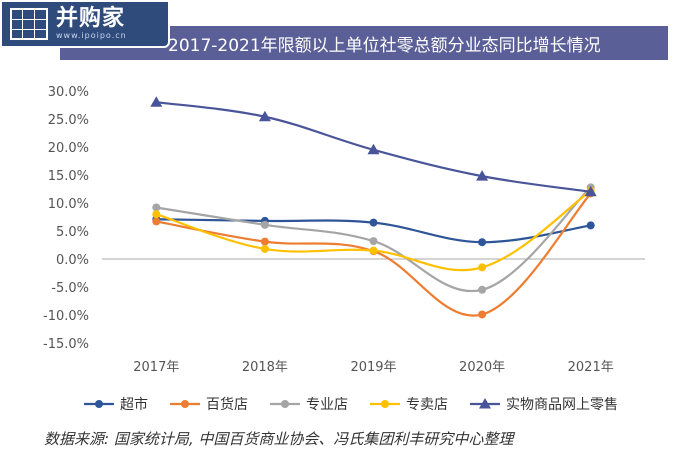 Image resolution: width=694 pixels, height=454 pixels. What do you see at coordinates (265, 367) in the screenshot?
I see `x-tick-label: 2018年` at bounding box center [265, 367].